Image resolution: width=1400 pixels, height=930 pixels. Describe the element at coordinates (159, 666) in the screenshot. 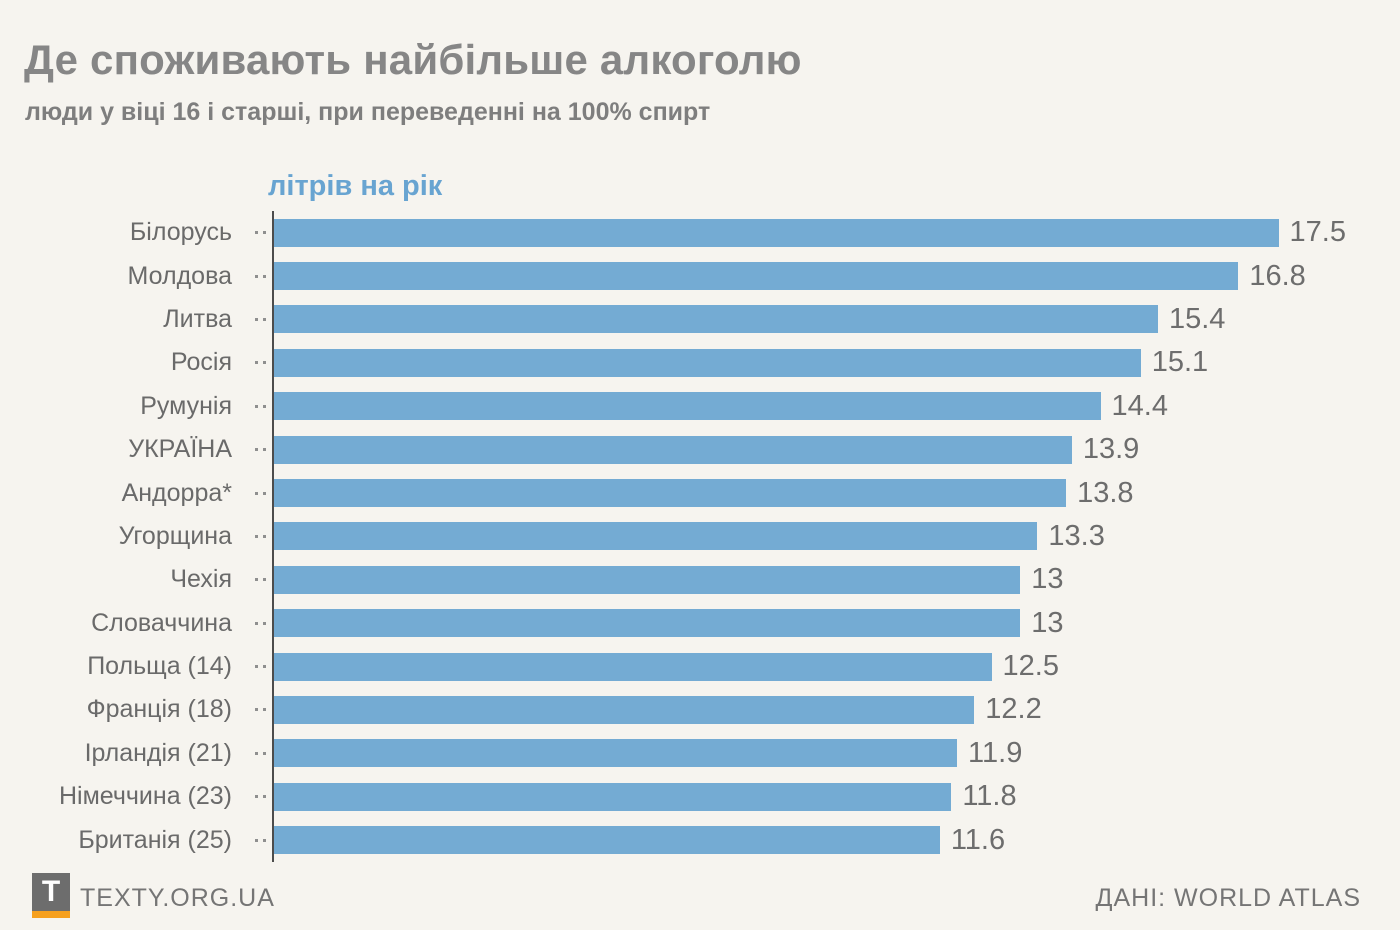

I see `category-label: Польща (14)` at that location.